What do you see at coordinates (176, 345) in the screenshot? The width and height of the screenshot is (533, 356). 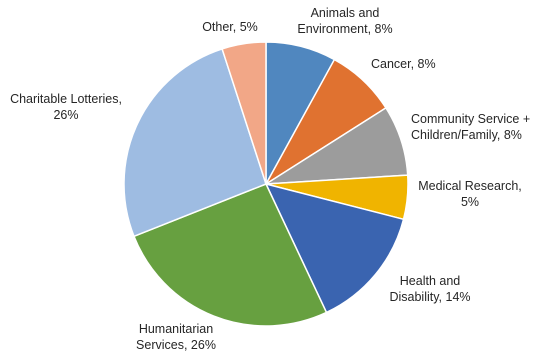 I see `pie-label-line: Services, 26%` at bounding box center [176, 345].